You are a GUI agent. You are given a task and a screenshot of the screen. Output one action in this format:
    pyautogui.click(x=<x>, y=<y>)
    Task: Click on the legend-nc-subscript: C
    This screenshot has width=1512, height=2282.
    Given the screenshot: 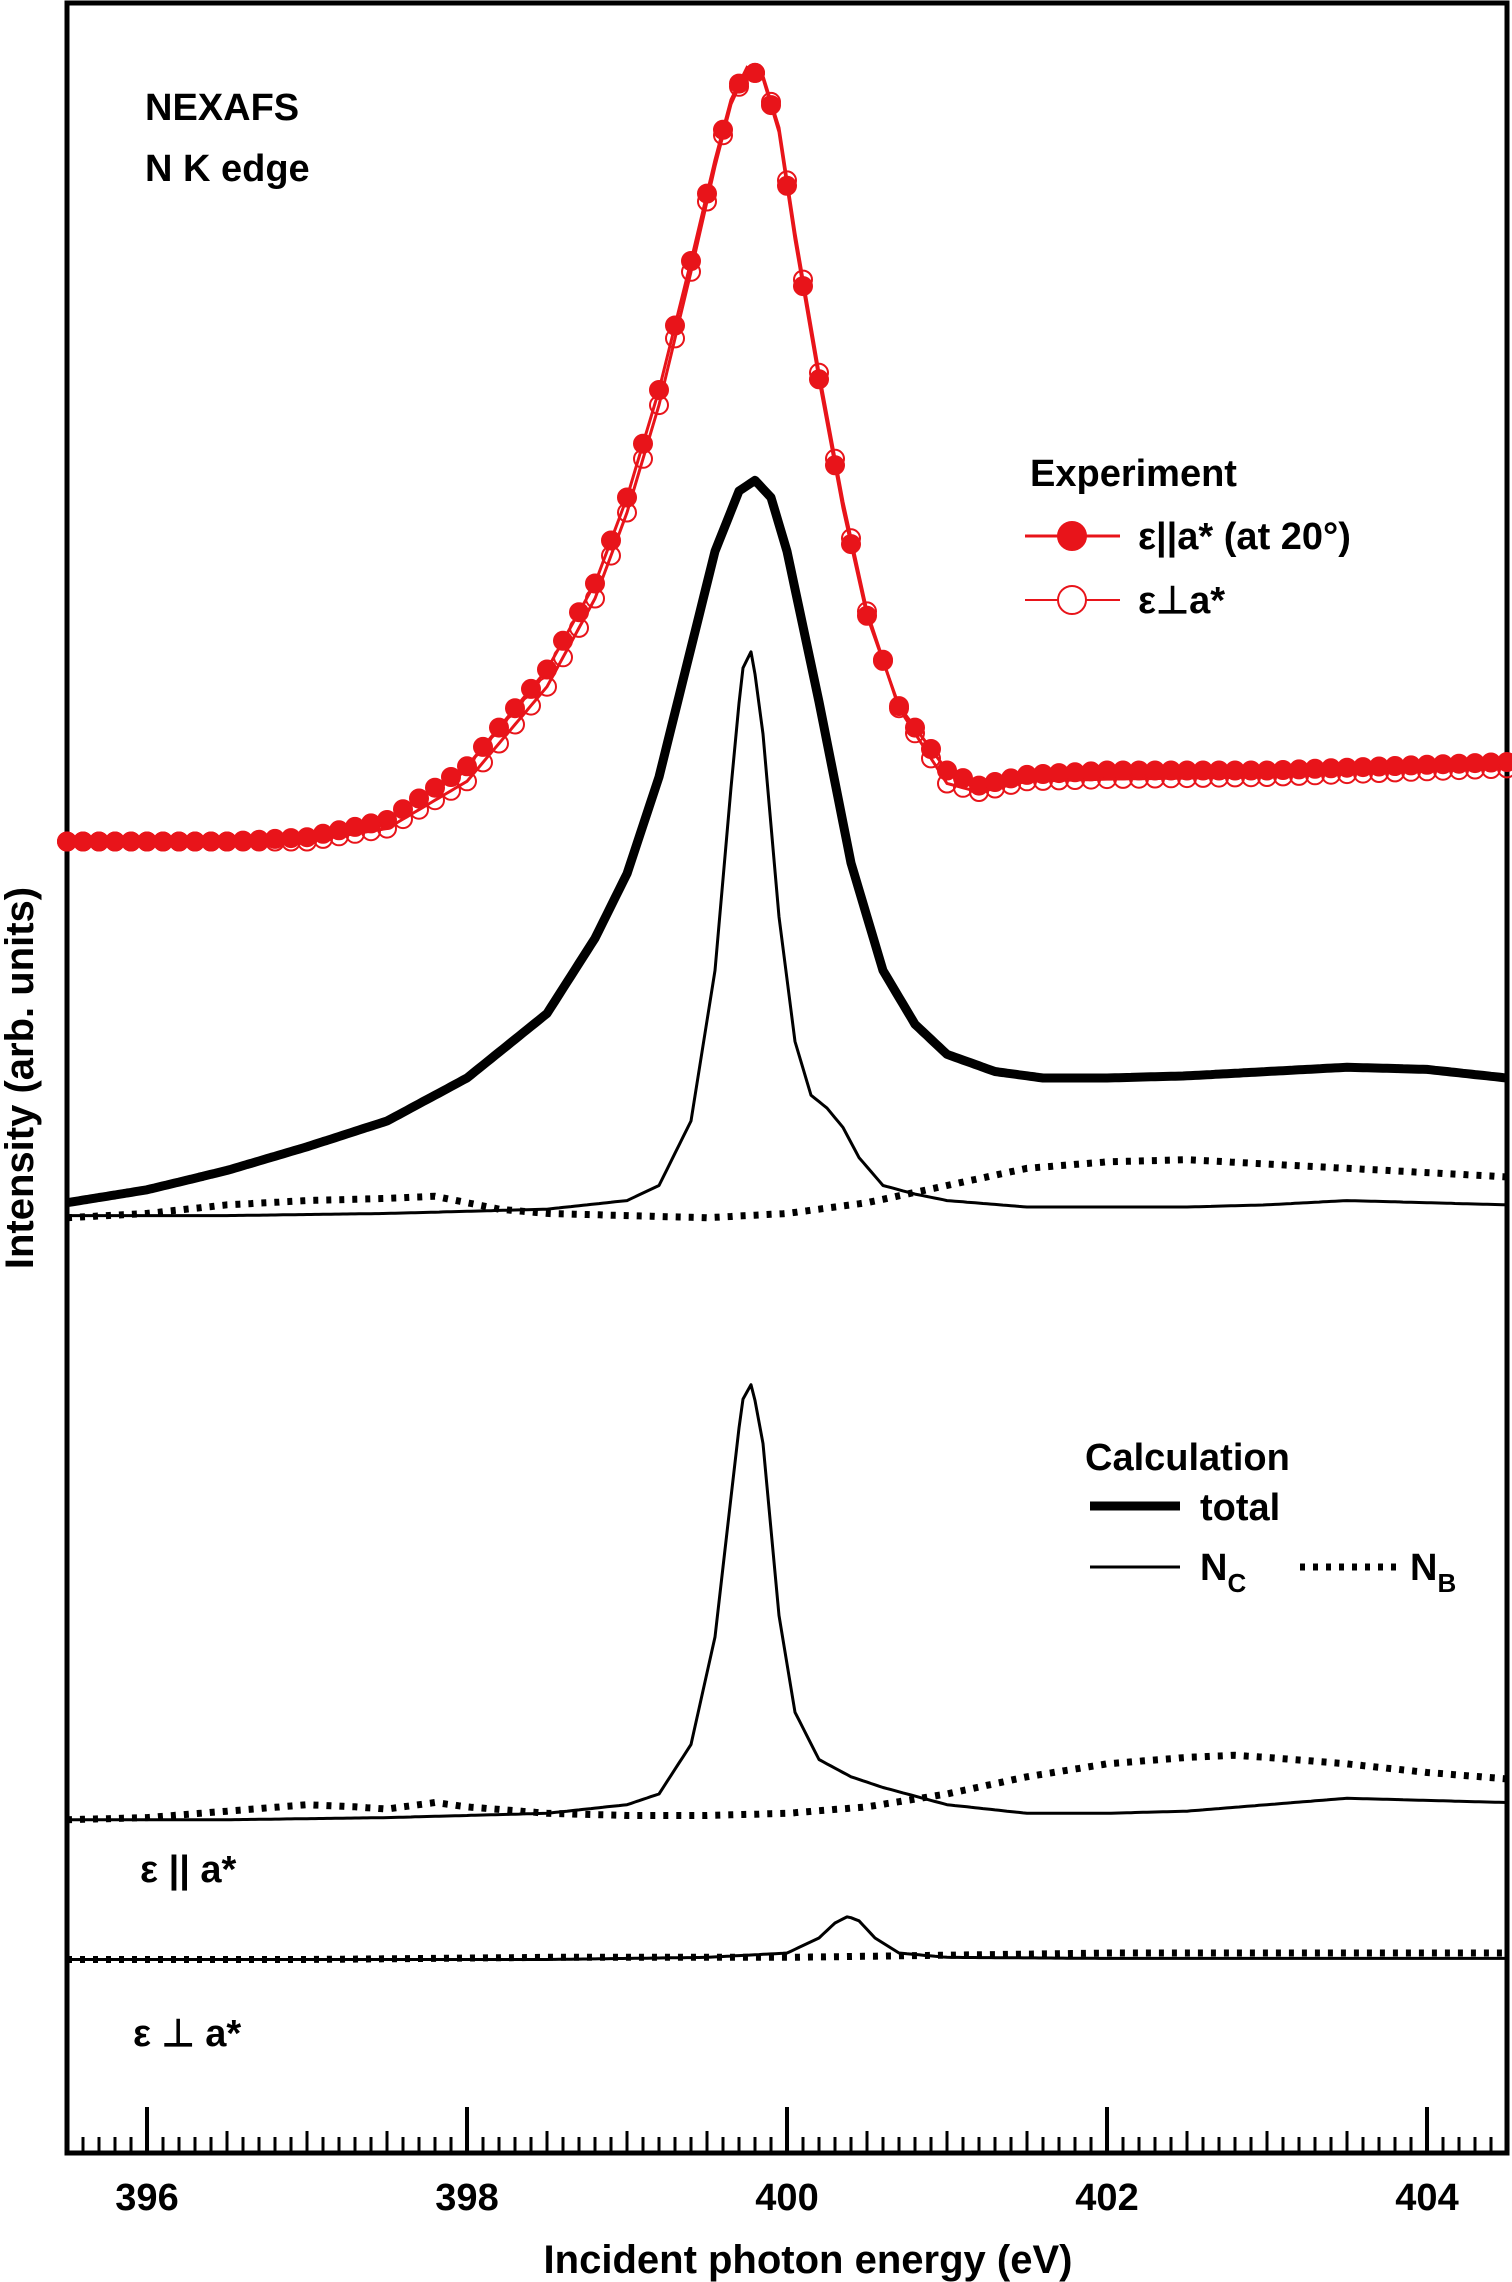 What is the action you would take?
    pyautogui.click(x=1236, y=1583)
    